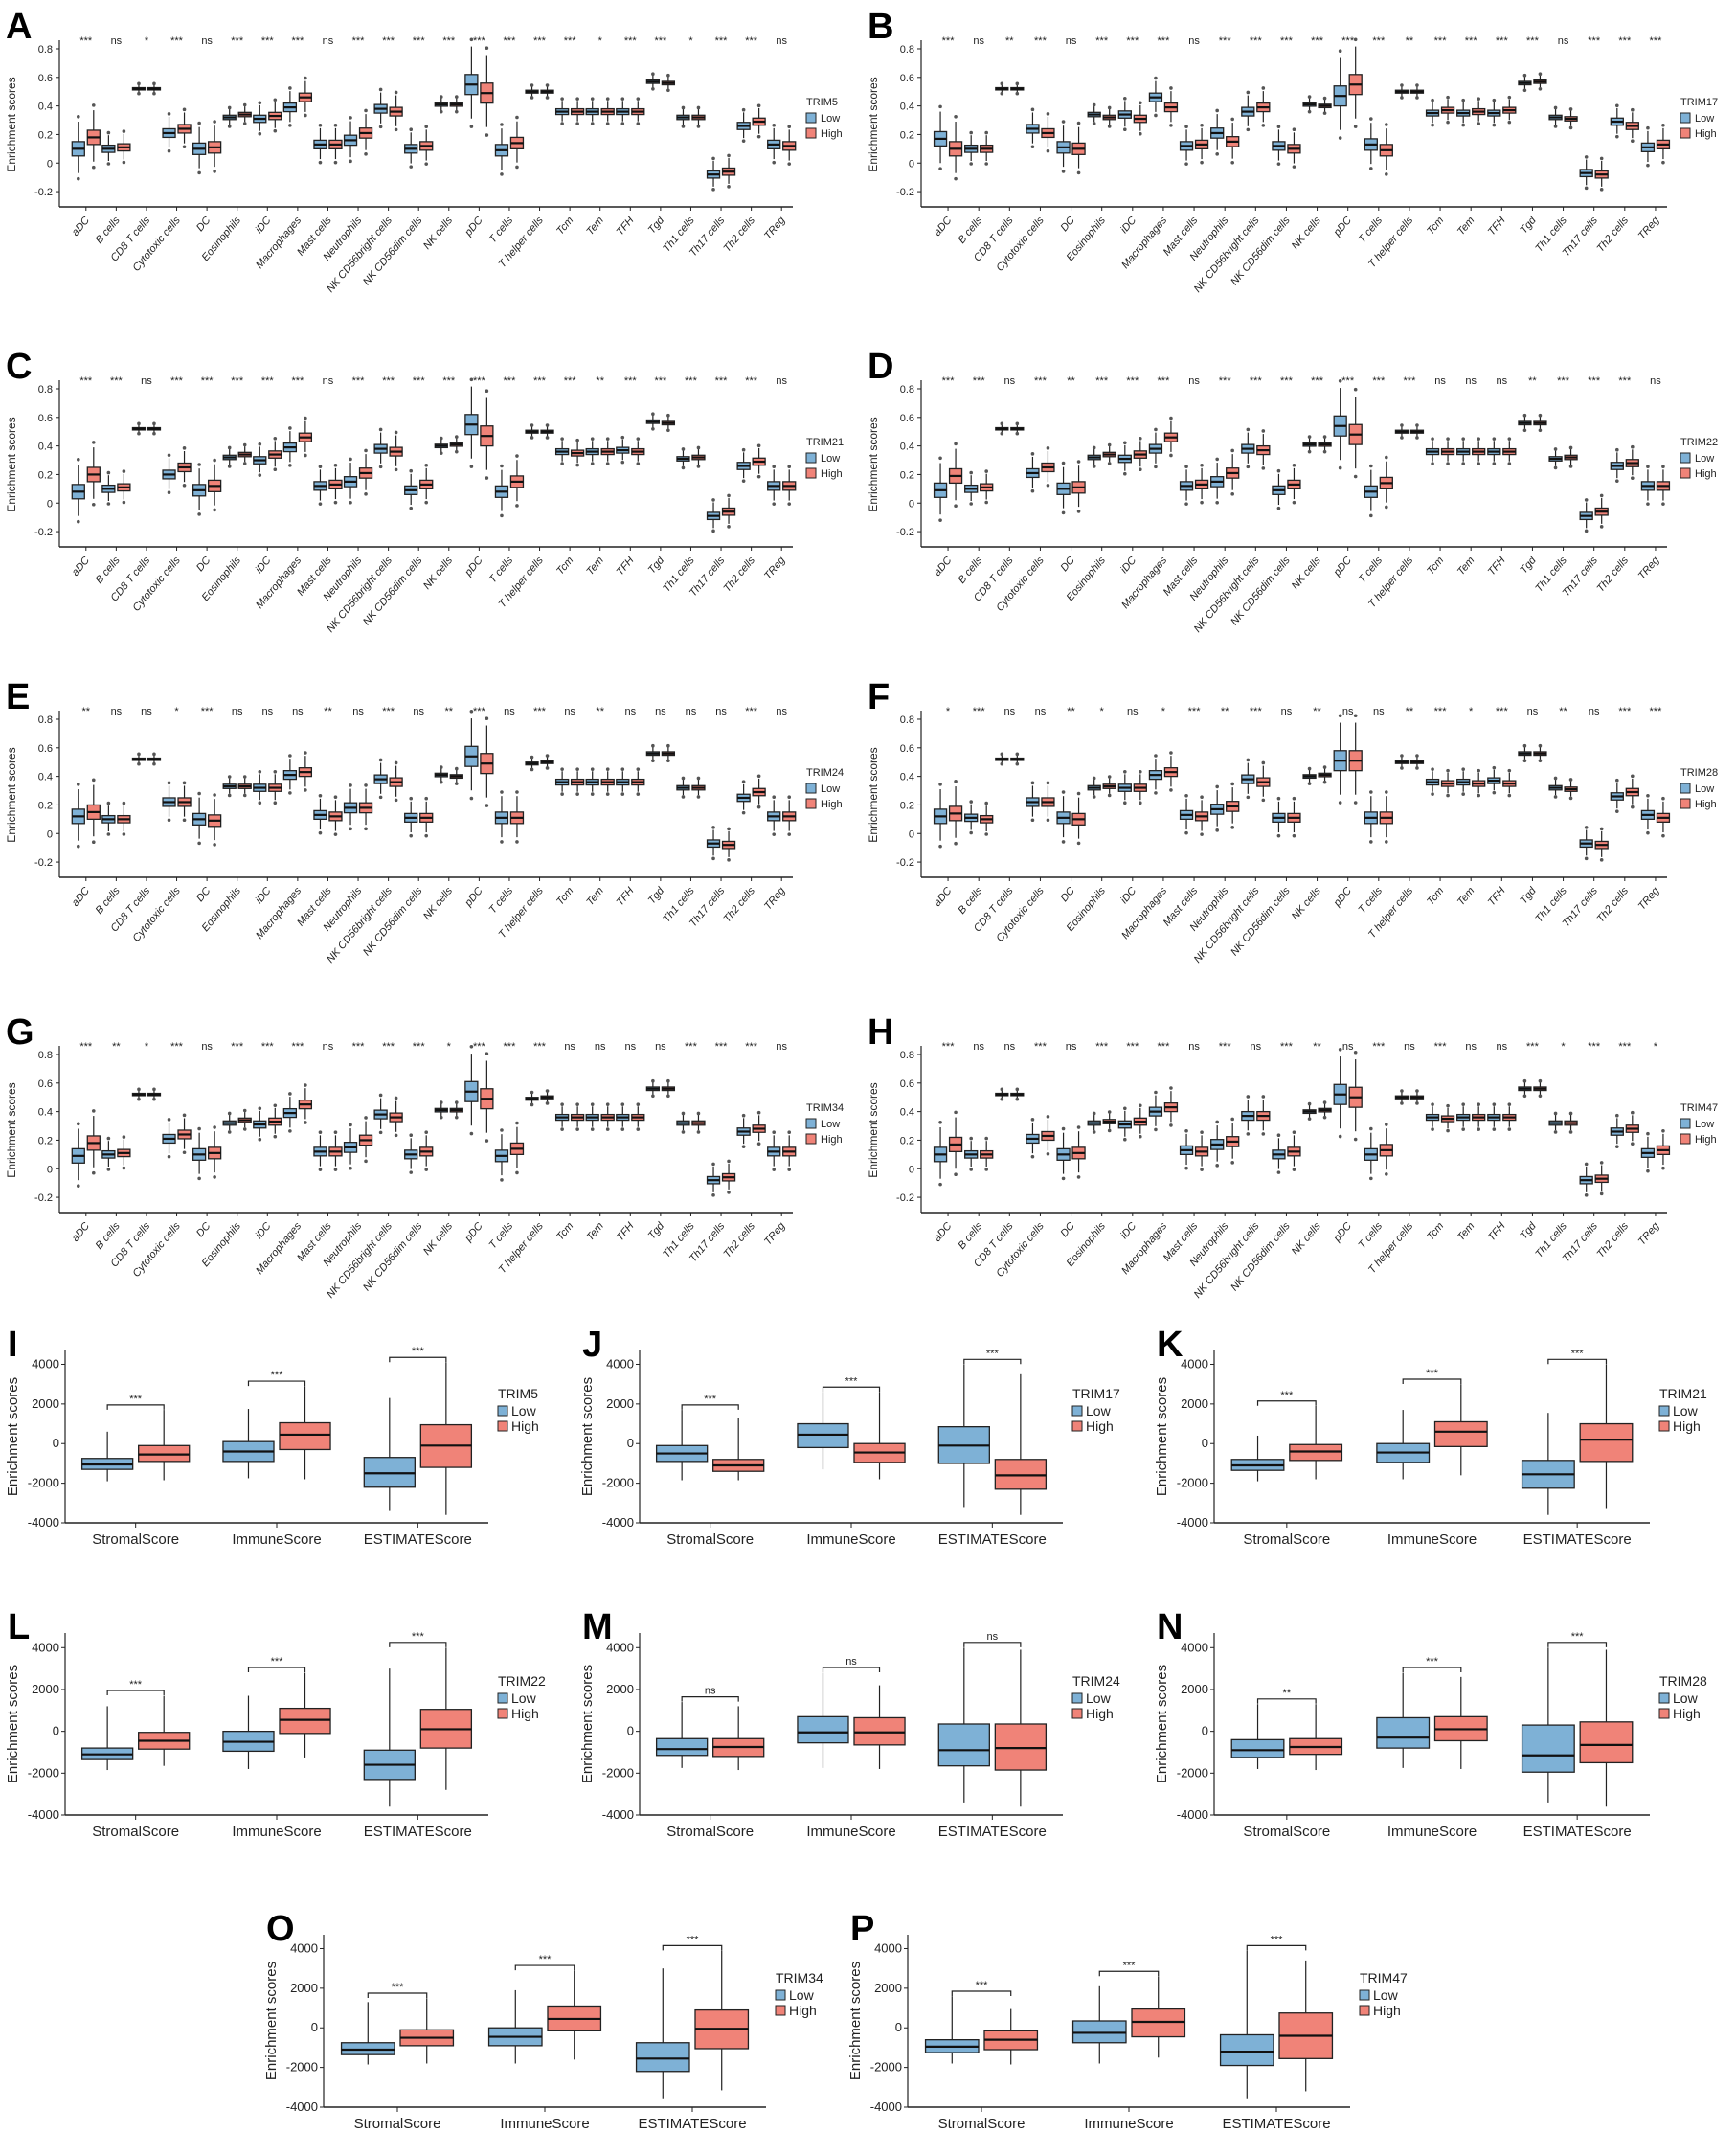 This screenshot has height=2155, width=1736. I want to click on y-tick-label: -4000, so click(302, 2107).